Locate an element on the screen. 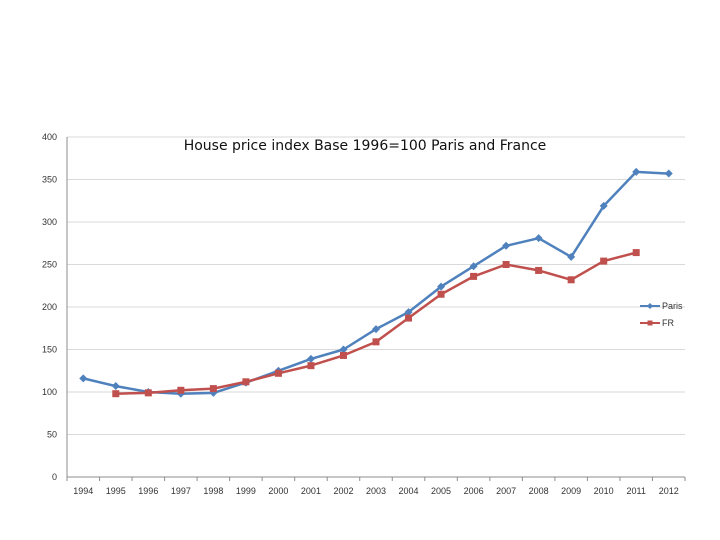 This screenshot has height=540, width=720. x-tick-label: 2011 is located at coordinates (636, 491).